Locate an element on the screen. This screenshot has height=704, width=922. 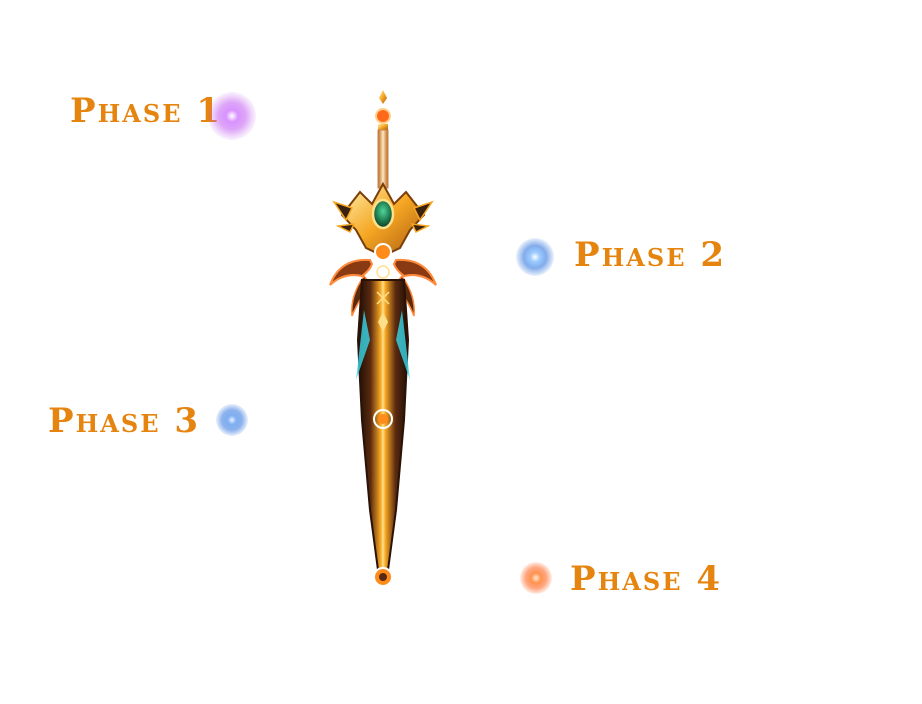
phase-4-orb-icon is located at coordinates (536, 578).